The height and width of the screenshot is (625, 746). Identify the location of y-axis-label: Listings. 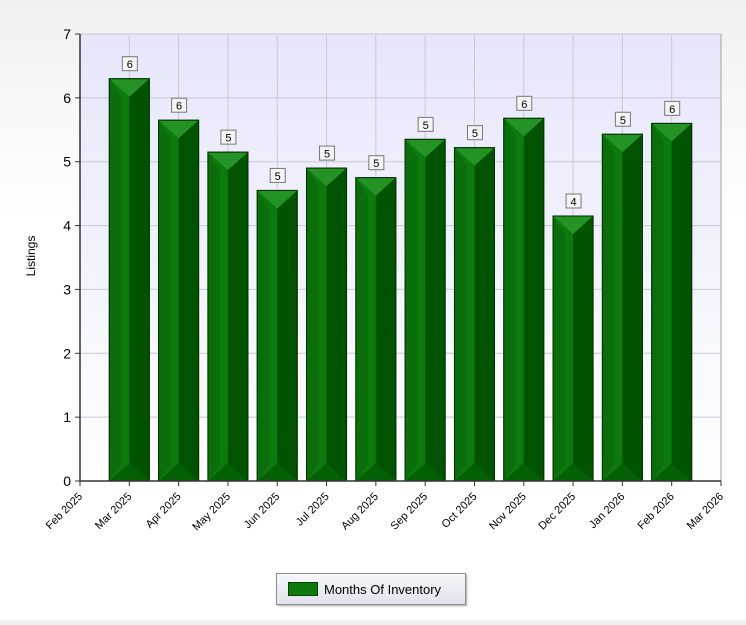
(31, 256).